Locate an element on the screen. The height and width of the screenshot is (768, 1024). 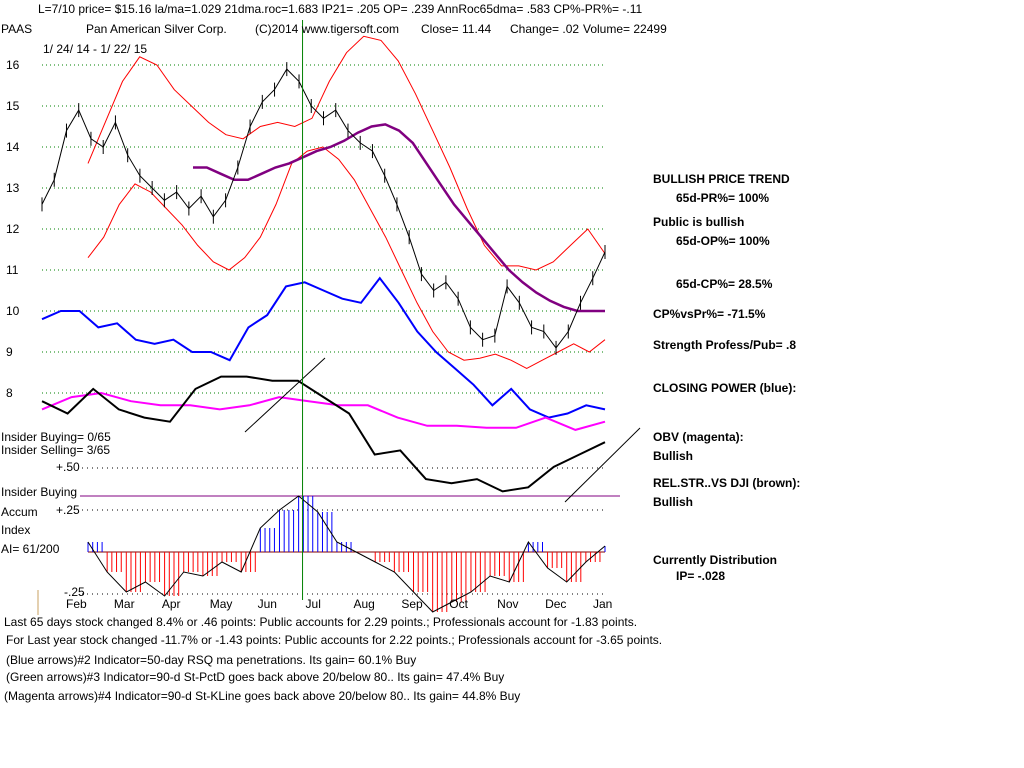
y-tick-15: 15 is located at coordinates (13, 106).